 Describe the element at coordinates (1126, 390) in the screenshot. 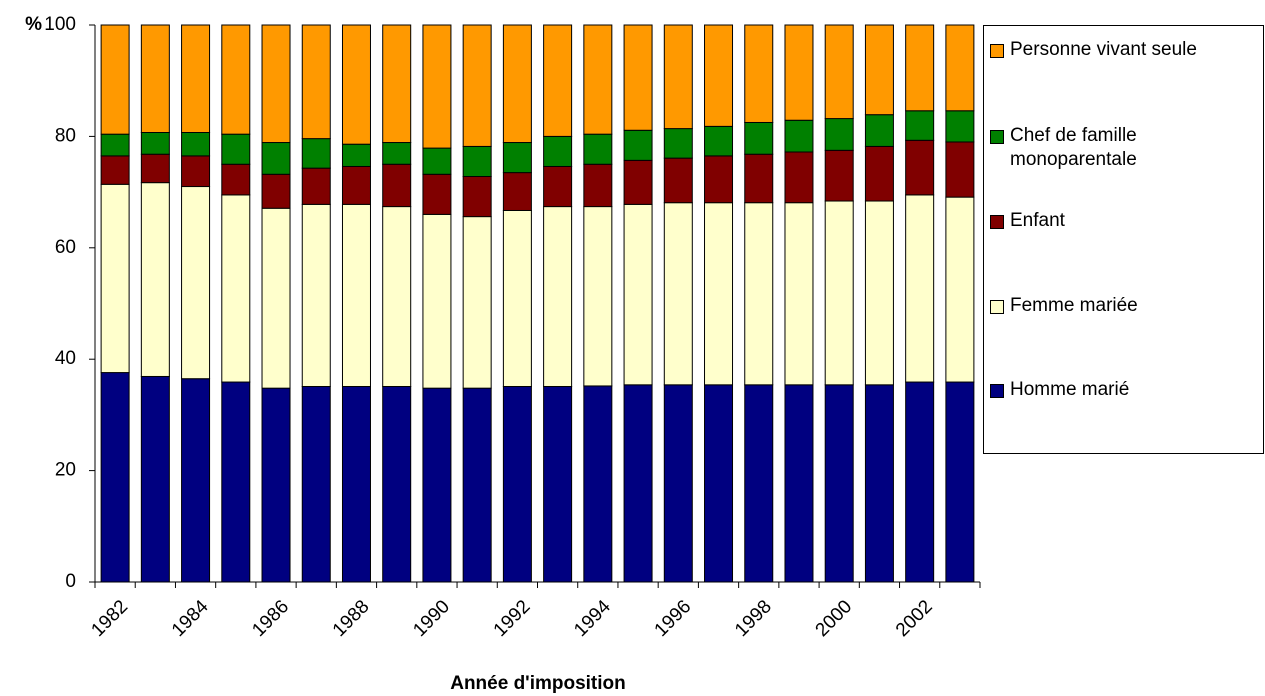

I see `legend-entry: Homme marié` at that location.